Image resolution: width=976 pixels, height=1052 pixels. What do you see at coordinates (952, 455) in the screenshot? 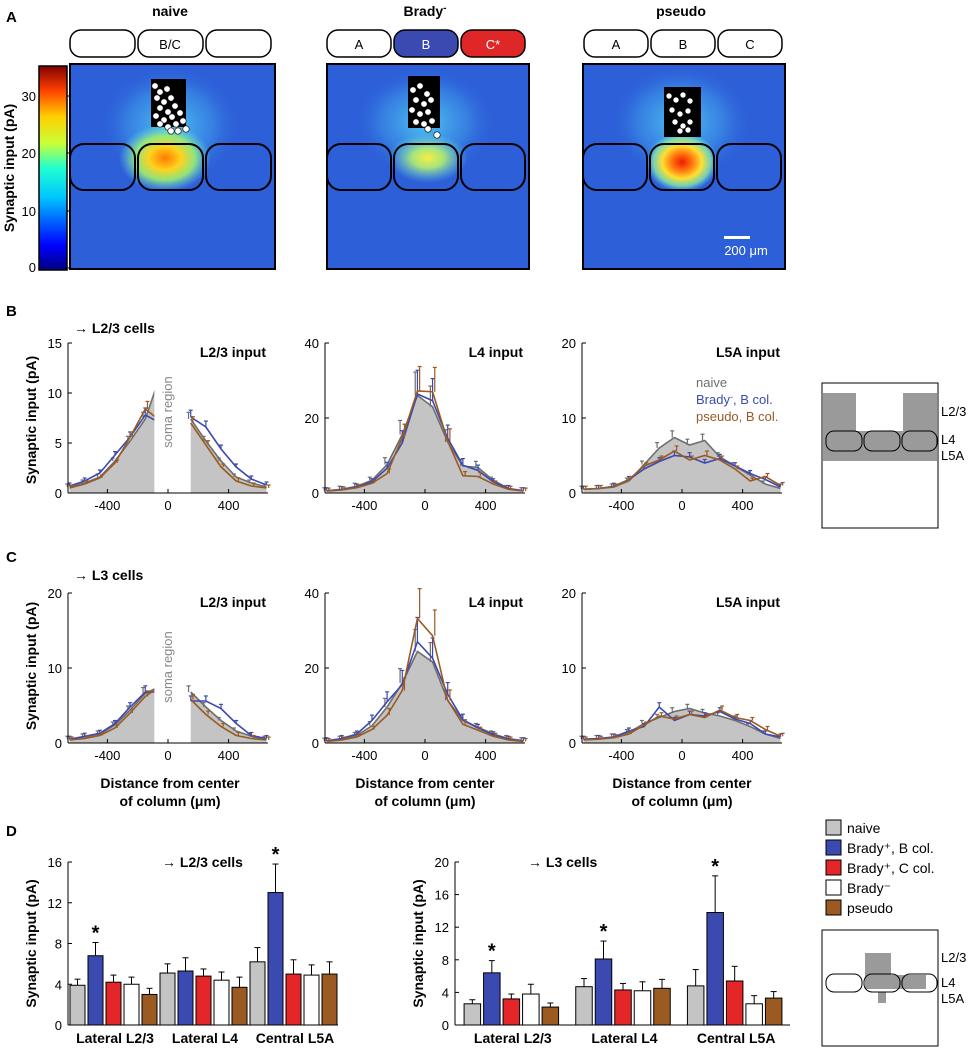
I see `schematic-label-l5a: L5A` at bounding box center [952, 455].